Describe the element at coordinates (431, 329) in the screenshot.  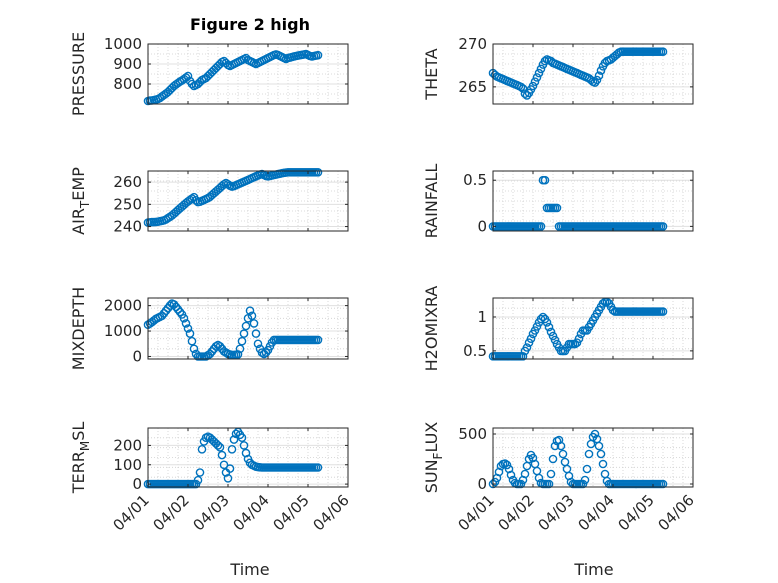
I see `y-axis-label: H2OMIXRA` at that location.